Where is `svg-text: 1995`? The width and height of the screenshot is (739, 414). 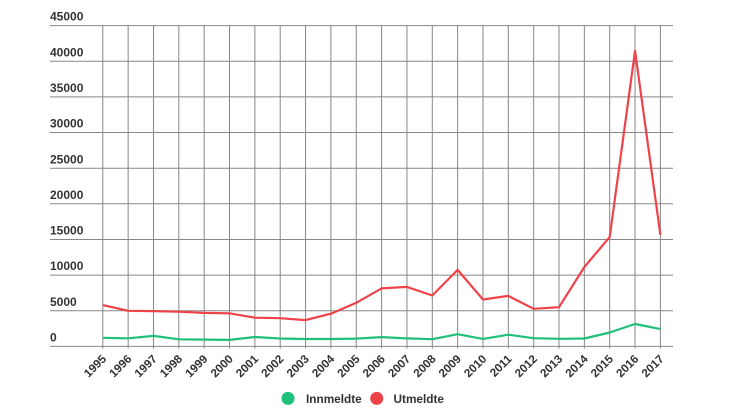
svg-text: 1995 is located at coordinates (96, 366).